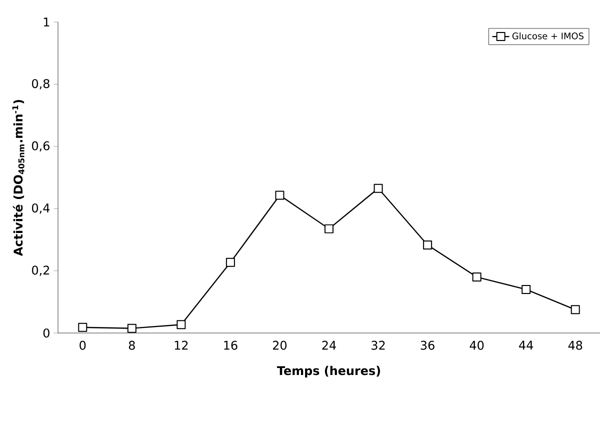 The width and height of the screenshot is (612, 422). I want to click on legend-label: Glucose + IMOS, so click(548, 36).